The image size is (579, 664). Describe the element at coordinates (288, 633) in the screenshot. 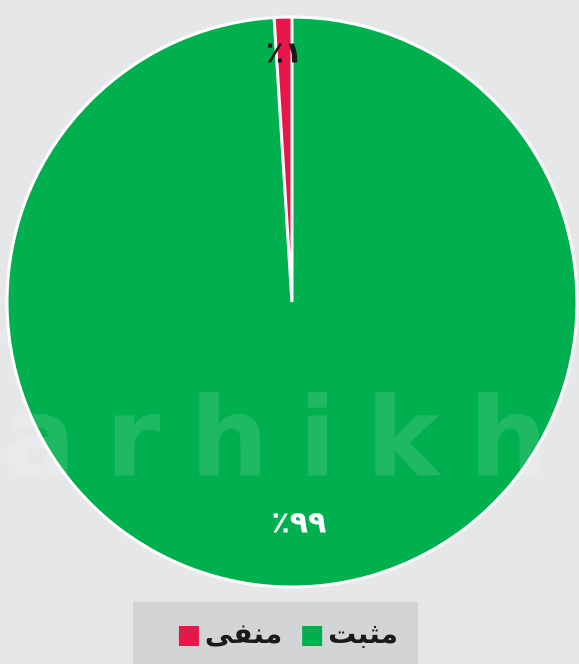

I see `legend: مثبت منفی` at that location.